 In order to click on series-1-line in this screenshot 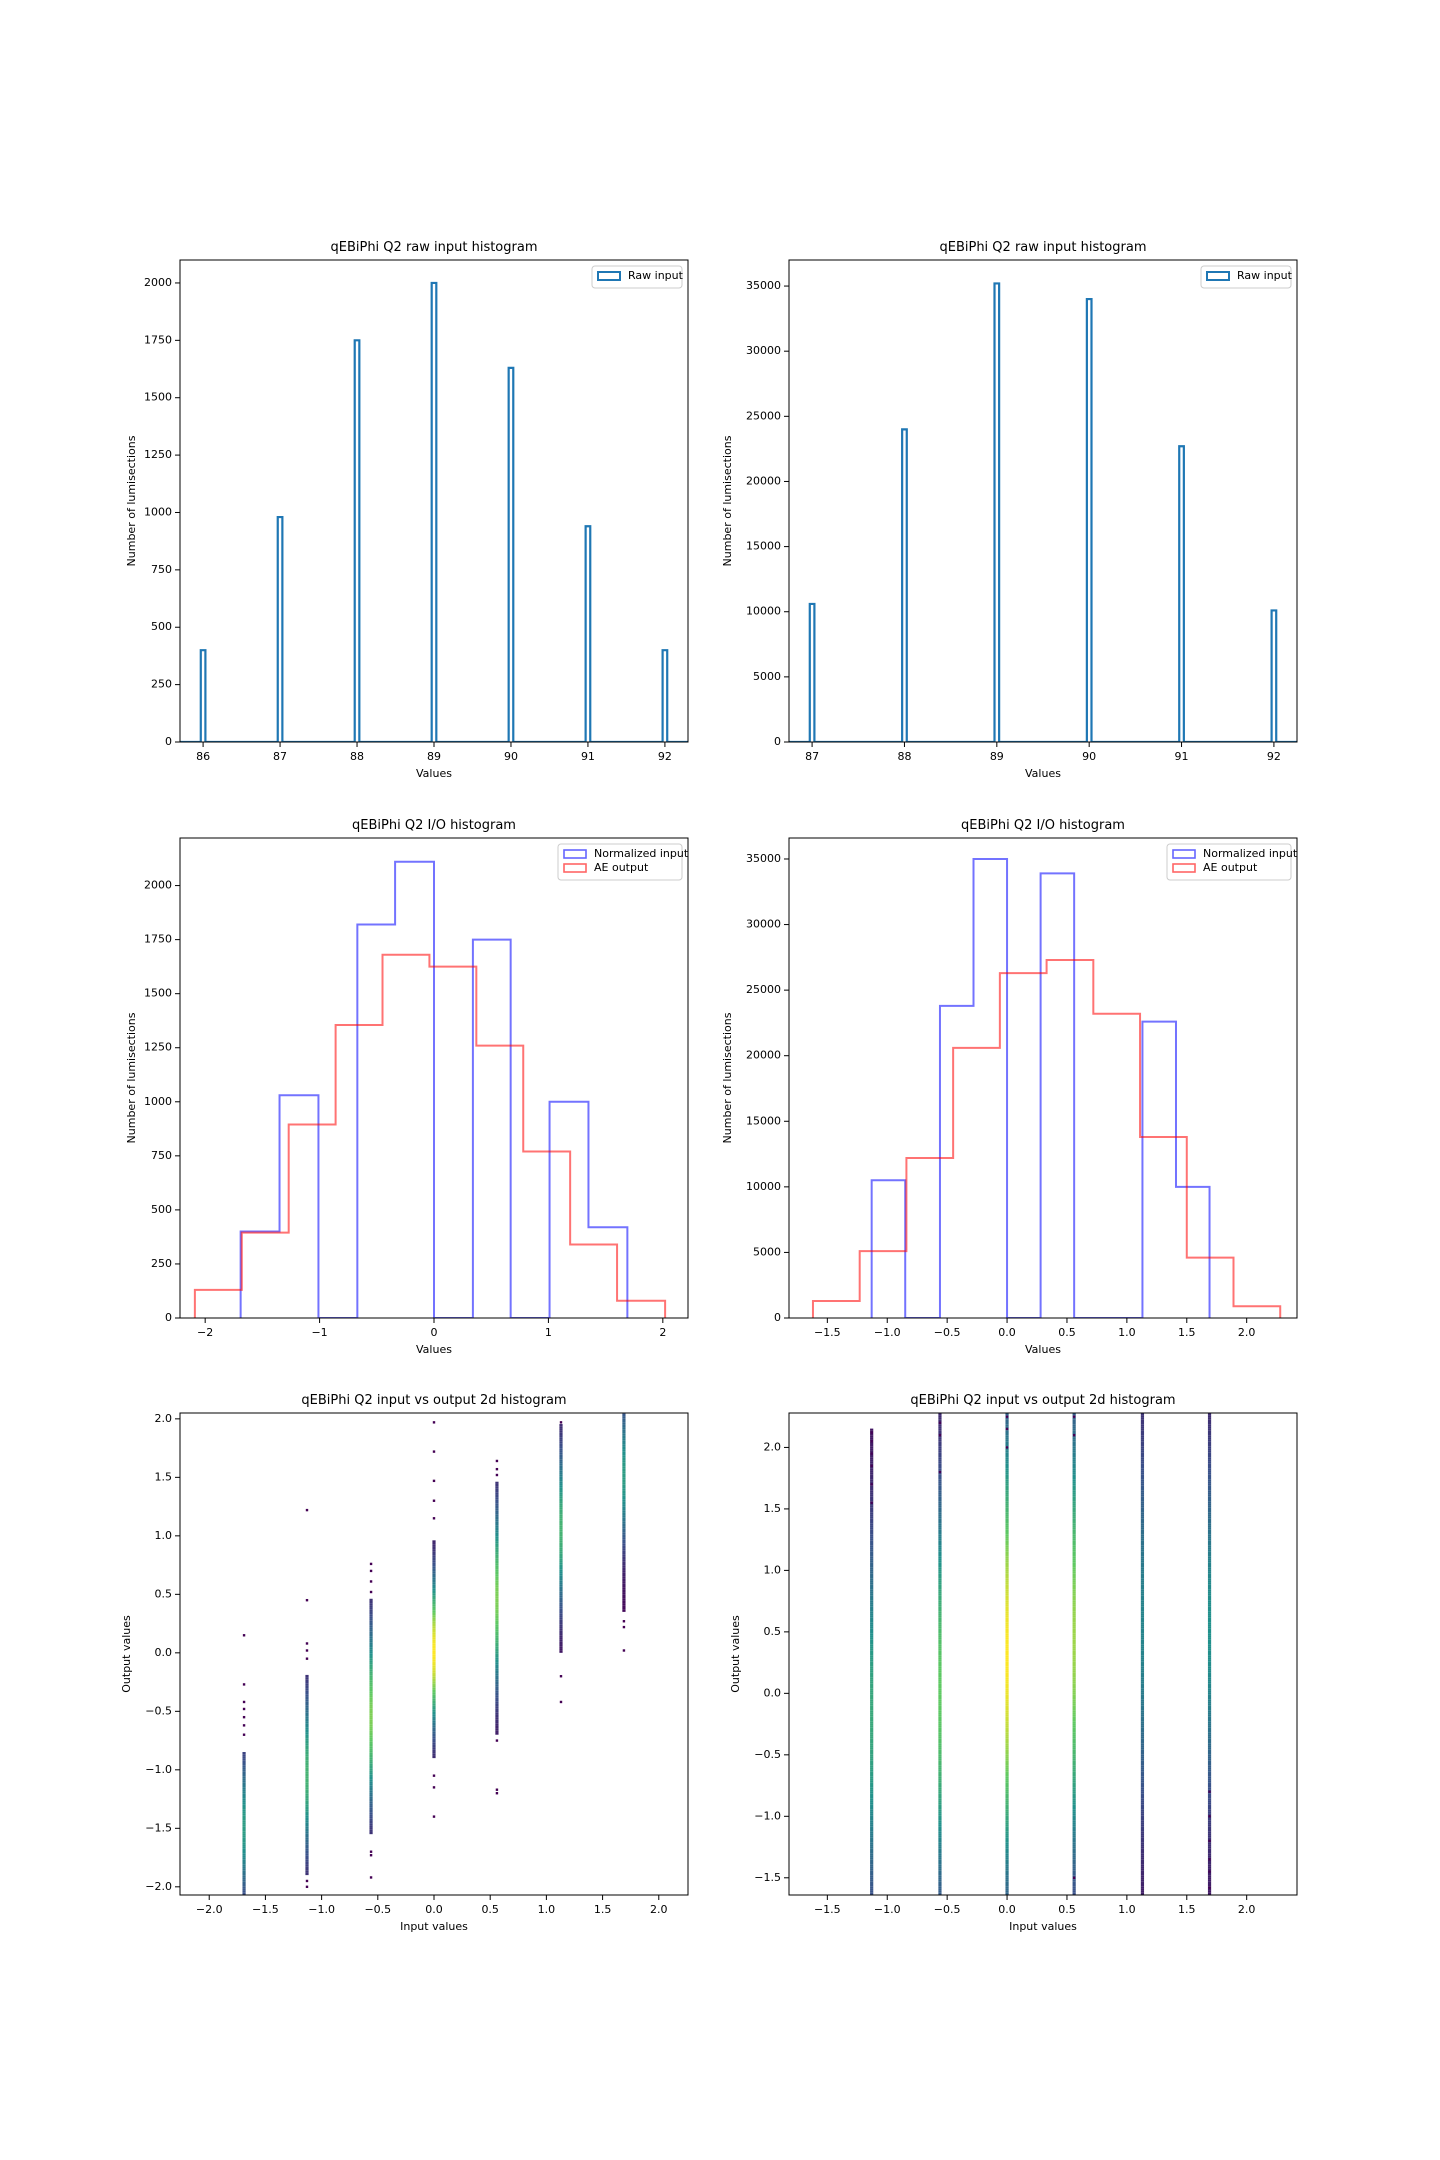, I will do `click(1046, 1138)`.